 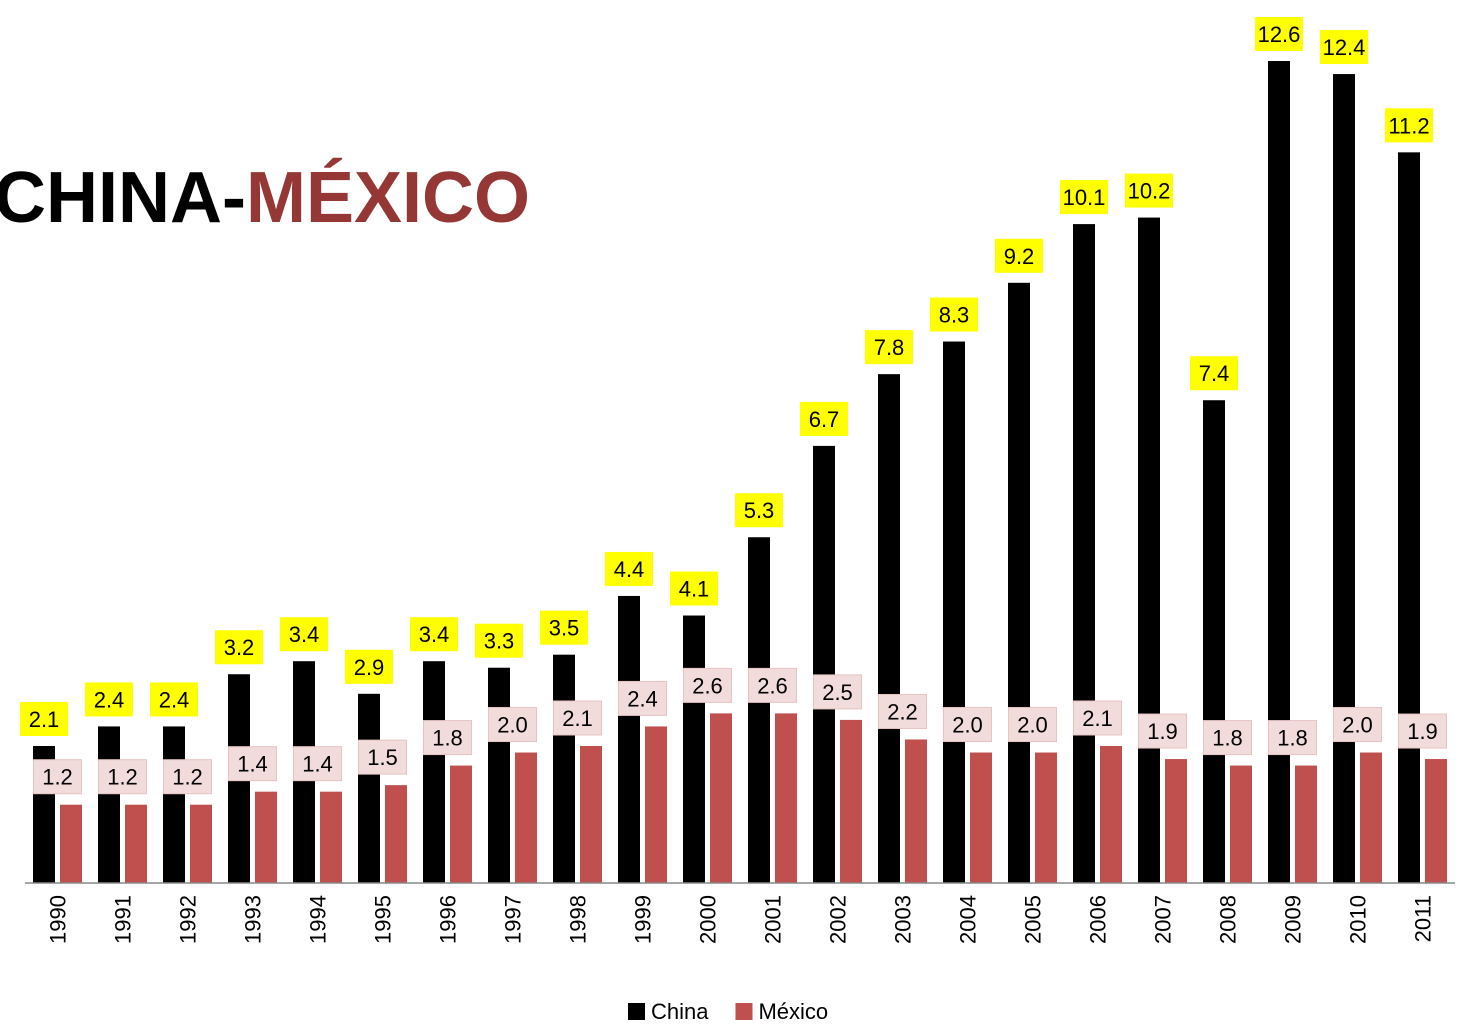 I want to click on x-tick-label: 2008, so click(x=1228, y=919).